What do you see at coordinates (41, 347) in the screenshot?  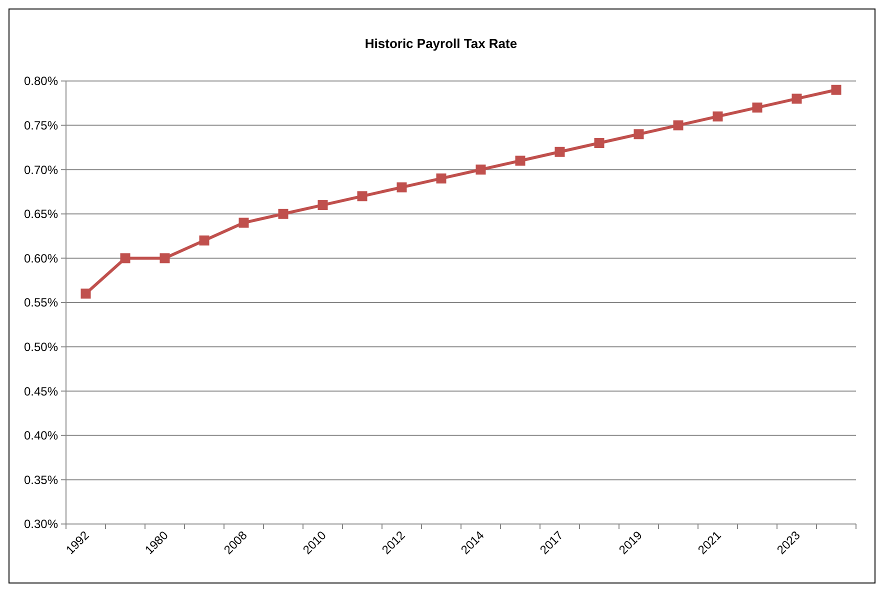 I see `y-tick-label: 0.50%` at bounding box center [41, 347].